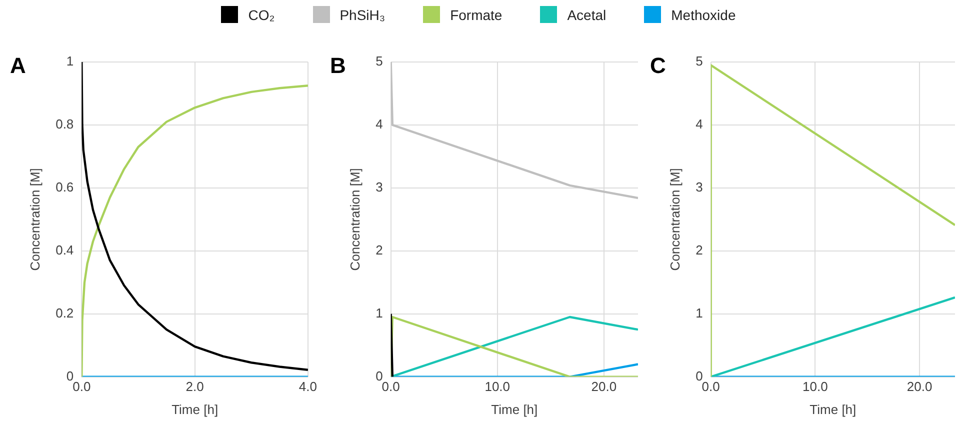 The width and height of the screenshot is (957, 424). What do you see at coordinates (261, 14) in the screenshot?
I see `legend-label: CO₂` at bounding box center [261, 14].